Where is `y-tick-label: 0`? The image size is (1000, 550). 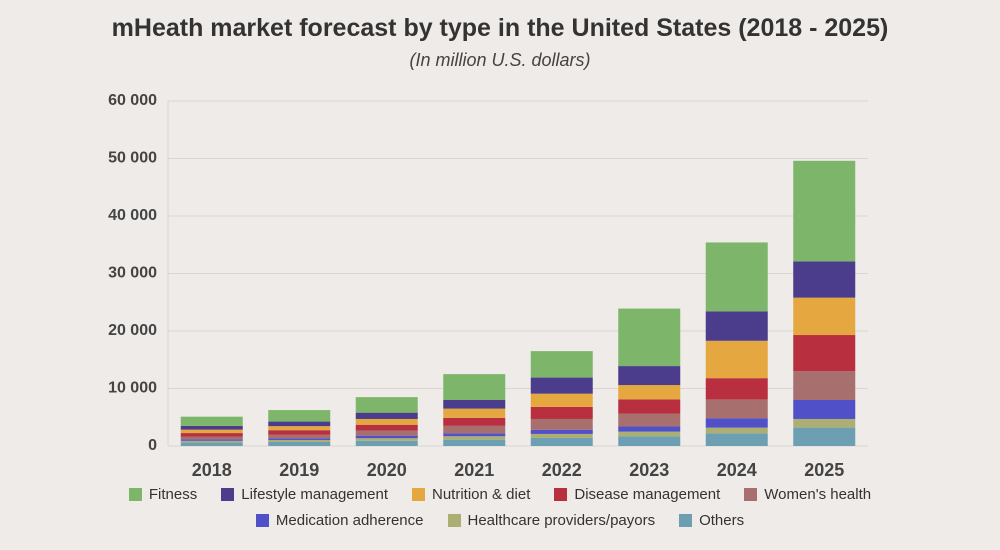
y-tick-label: 0 is located at coordinates (152, 445).